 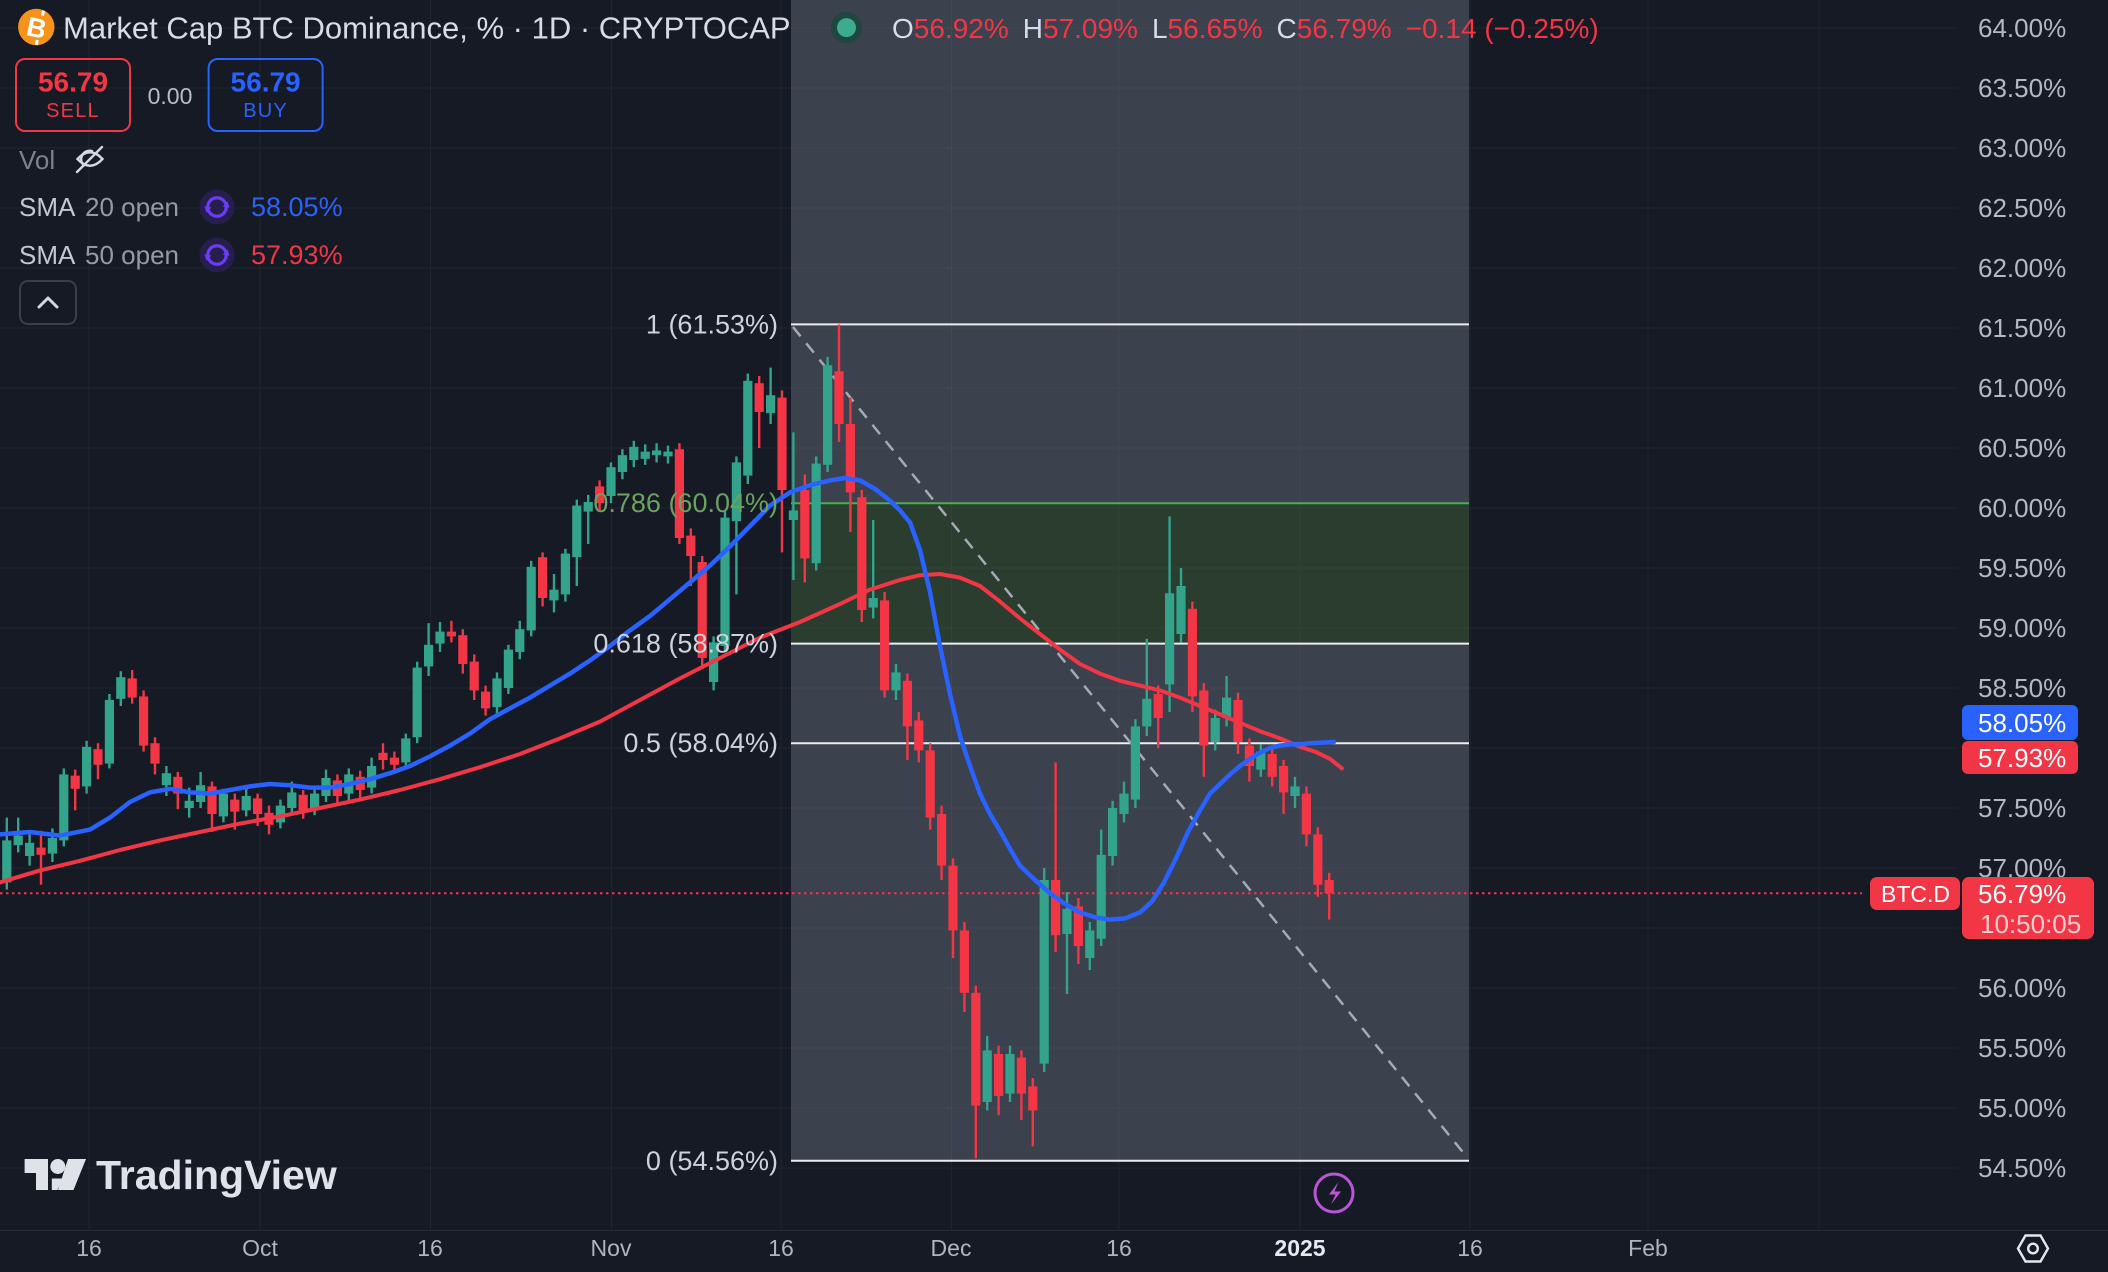 I want to click on svg-text: Nov, so click(x=611, y=1248).